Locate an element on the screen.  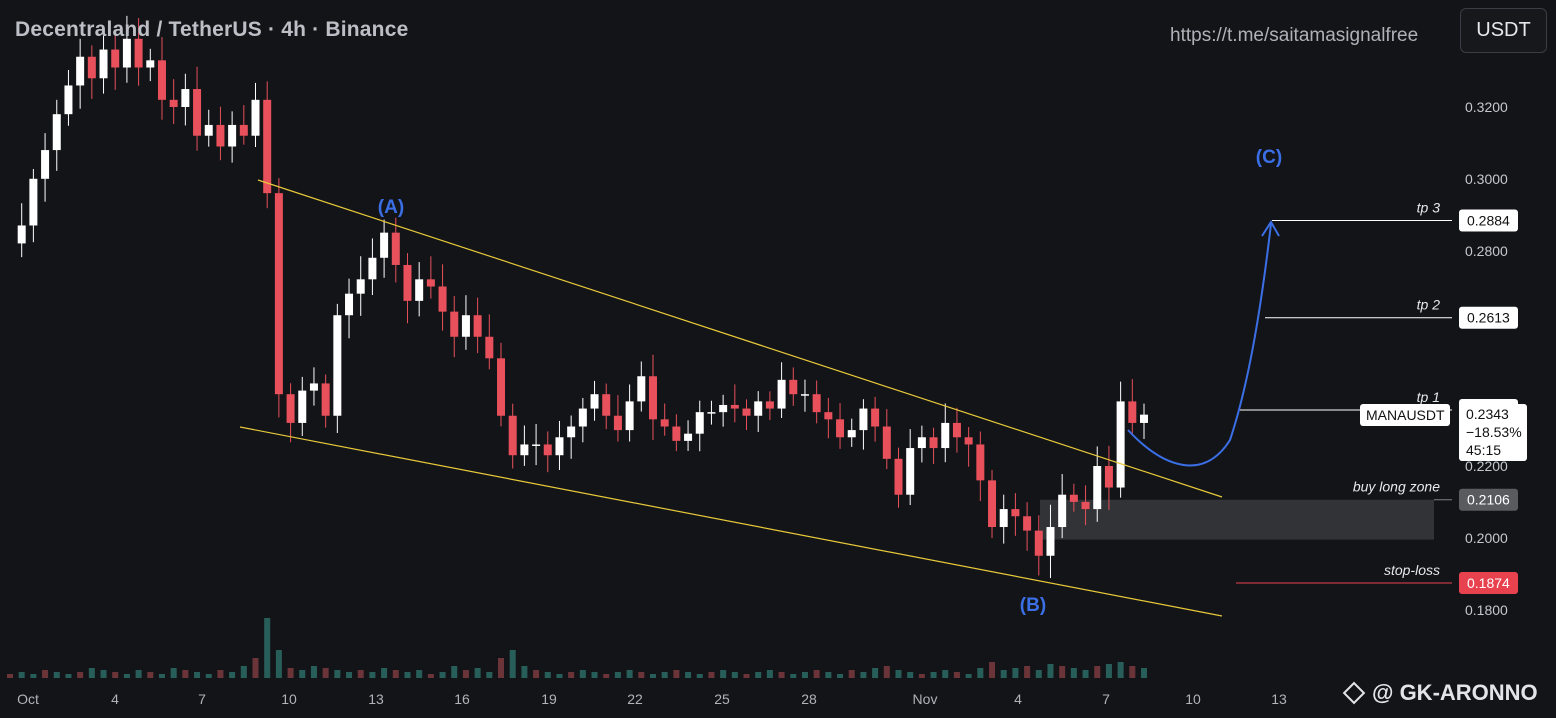
level-name: stop-loss is located at coordinates (1412, 570).